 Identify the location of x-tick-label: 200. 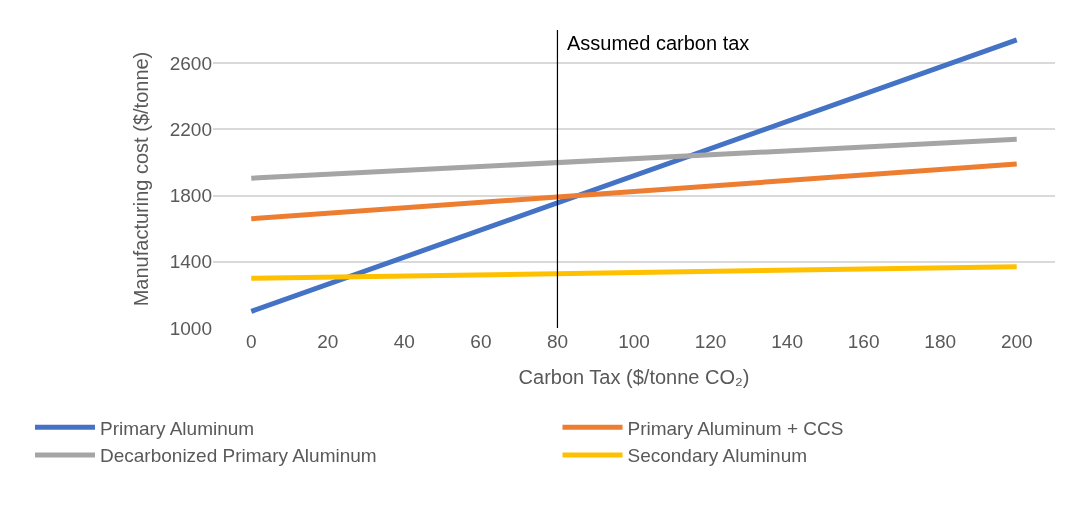
(1016, 341).